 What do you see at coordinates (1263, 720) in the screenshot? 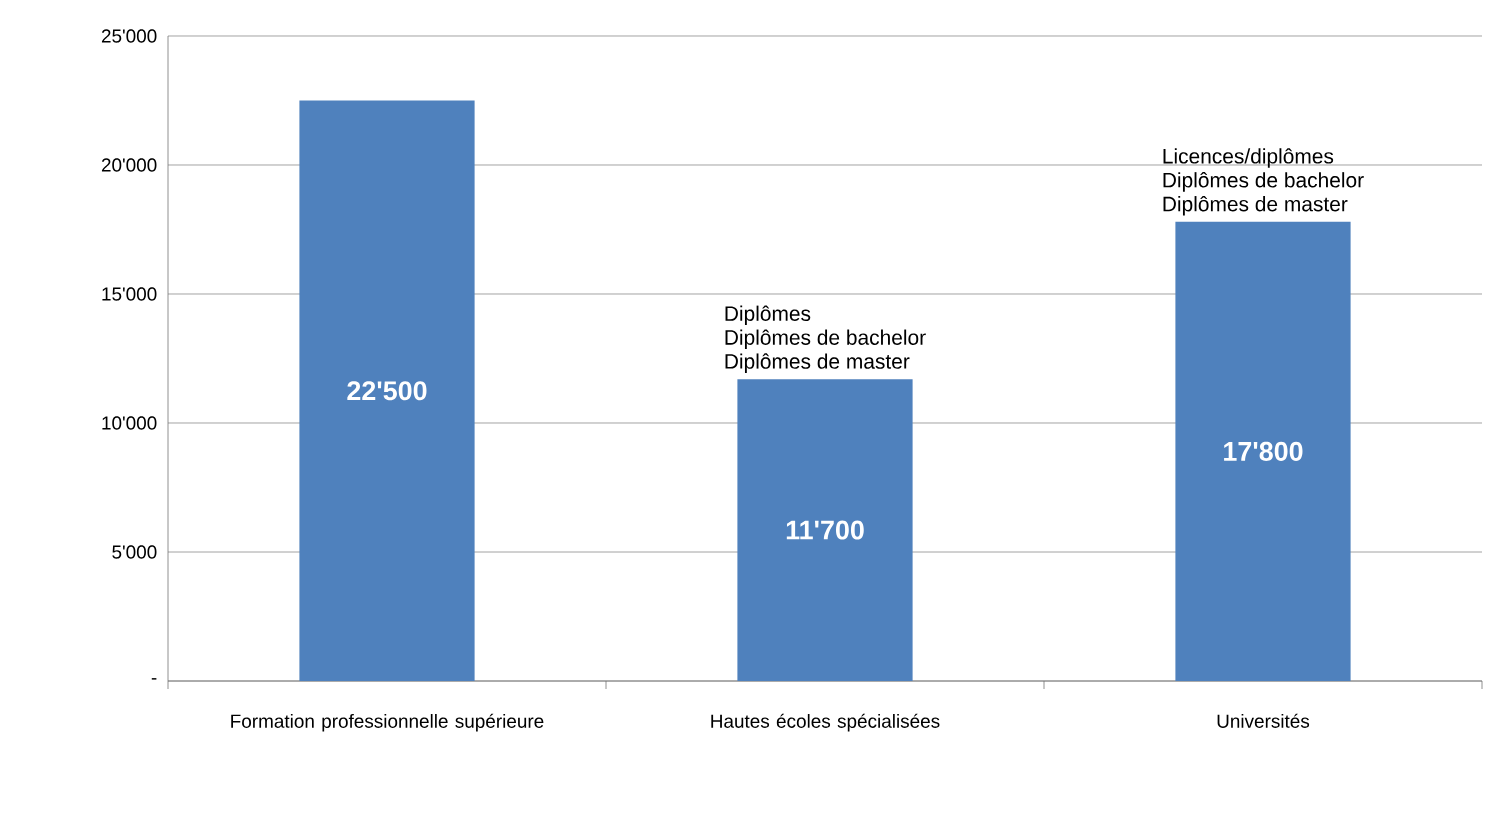
I see `x-tick-label: Universités` at bounding box center [1263, 720].